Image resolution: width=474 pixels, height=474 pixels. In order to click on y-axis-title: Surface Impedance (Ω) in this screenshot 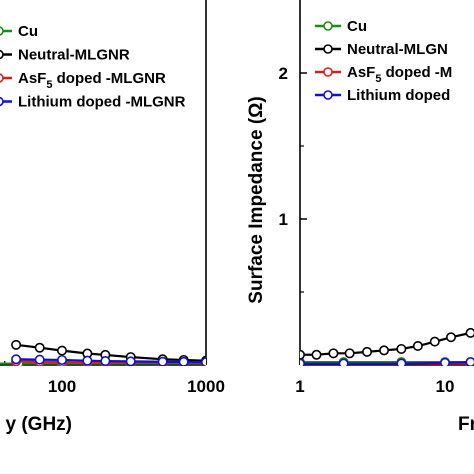, I will do `click(256, 199)`.